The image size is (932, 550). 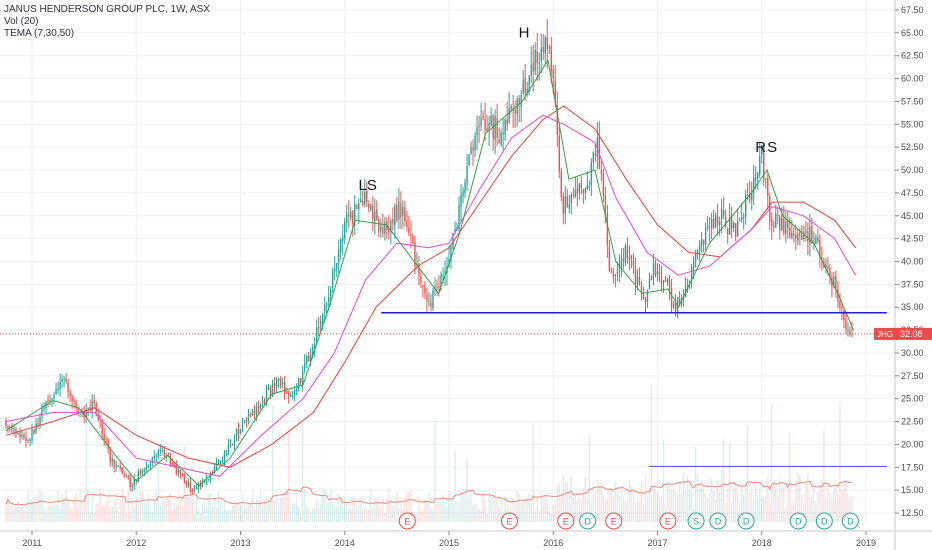 What do you see at coordinates (466, 540) in the screenshot?
I see `time-axis-panel` at bounding box center [466, 540].